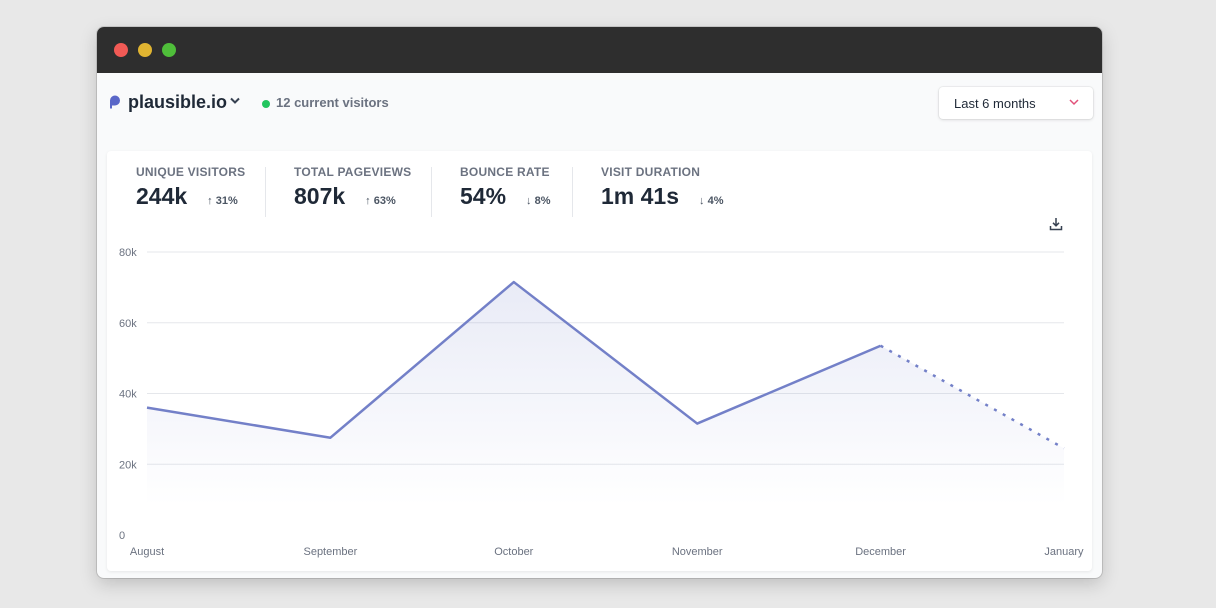 Image resolution: width=1216 pixels, height=608 pixels. I want to click on plausible-logo-icon, so click(115, 102).